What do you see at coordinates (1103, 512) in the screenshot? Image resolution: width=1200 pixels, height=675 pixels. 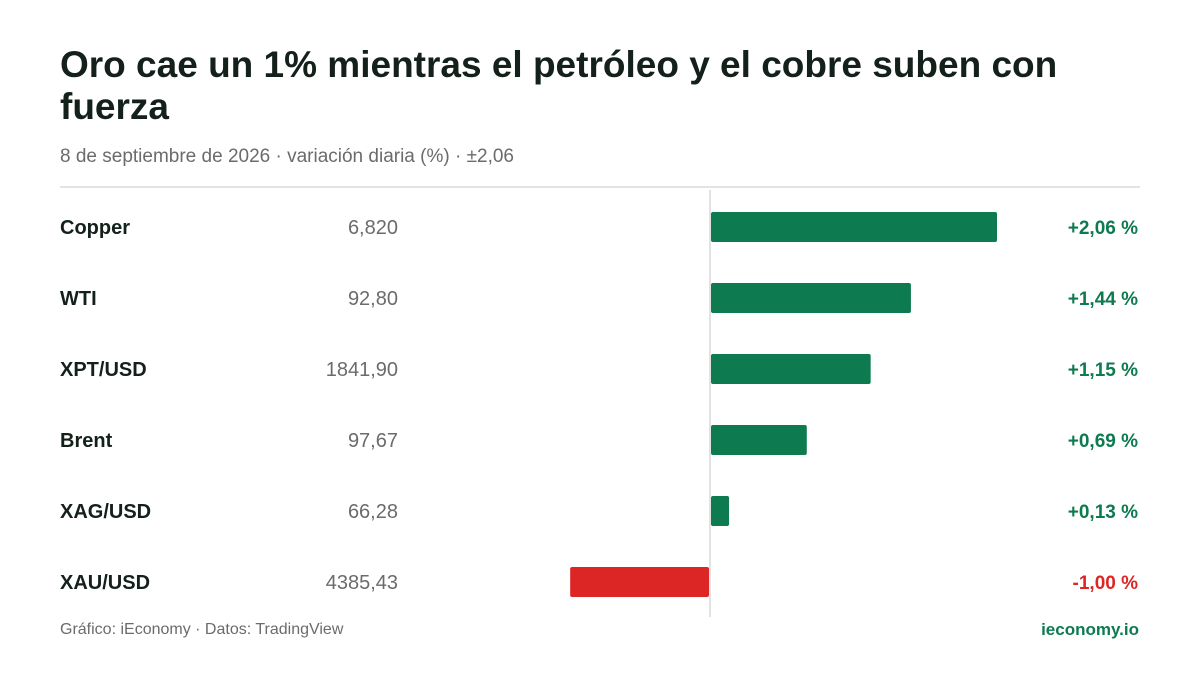 I see `value-label: +0,13 %` at bounding box center [1103, 512].